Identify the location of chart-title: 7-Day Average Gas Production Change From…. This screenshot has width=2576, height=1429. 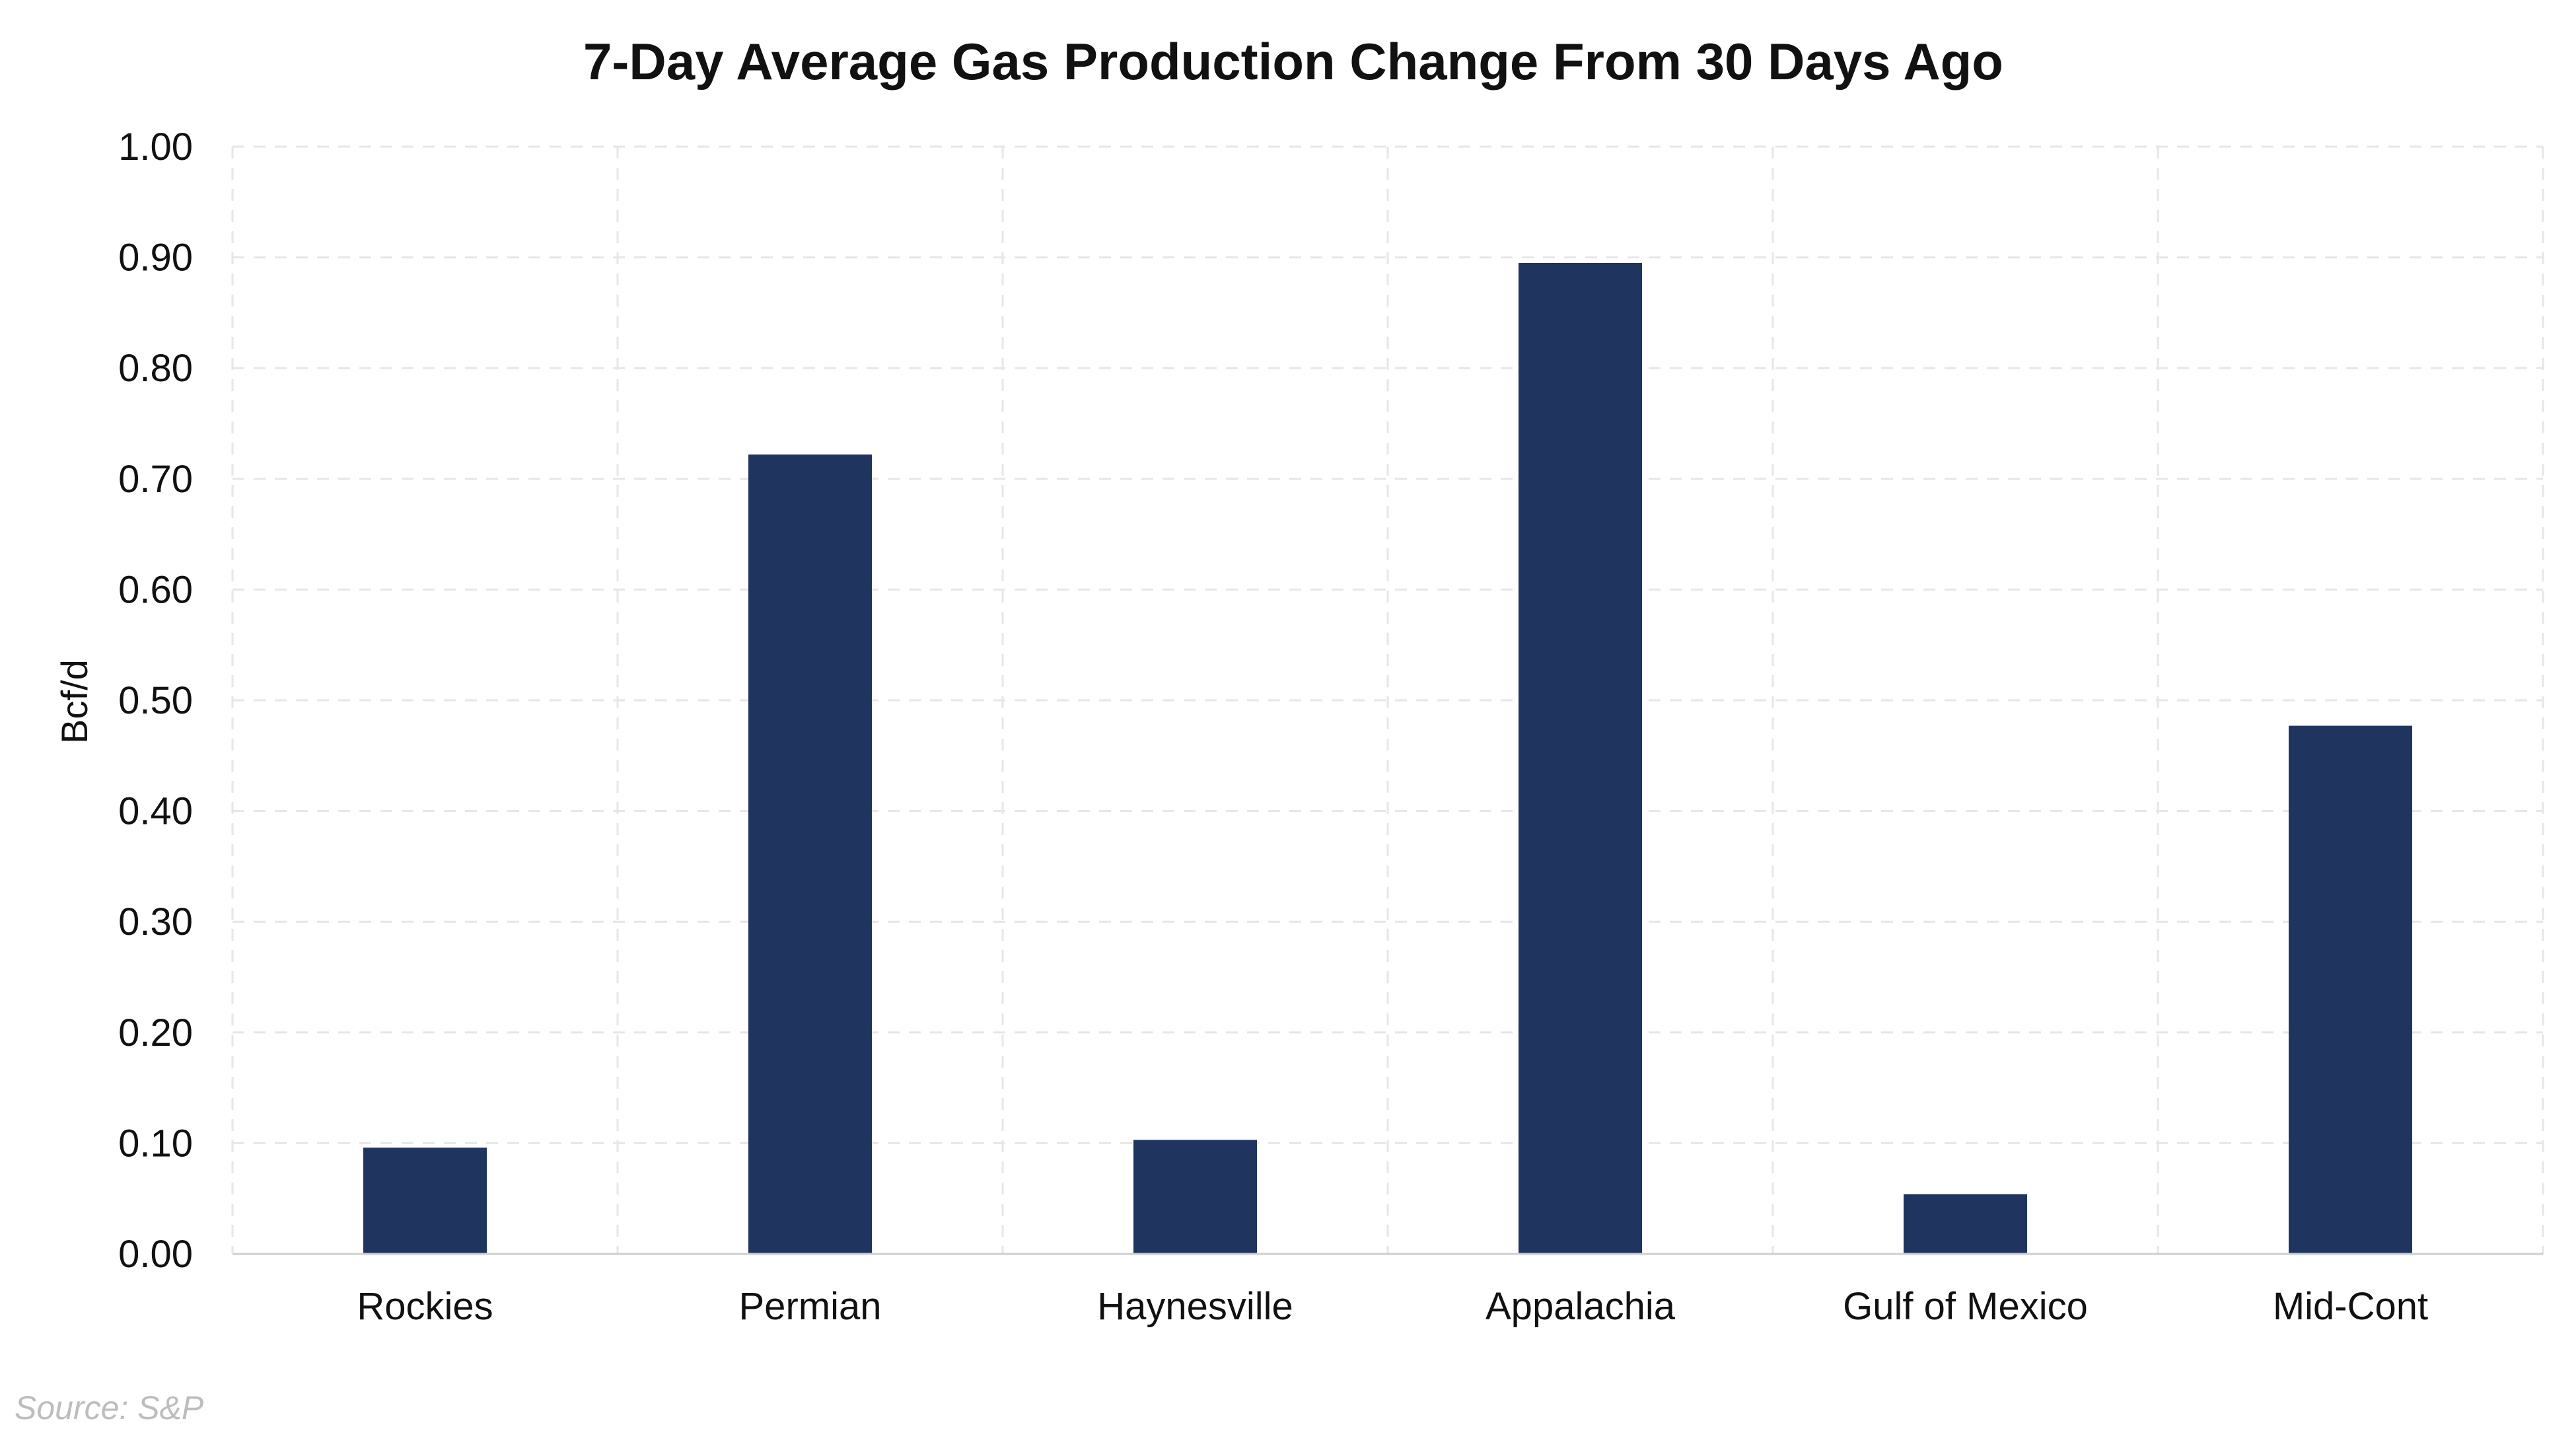
(1293, 62).